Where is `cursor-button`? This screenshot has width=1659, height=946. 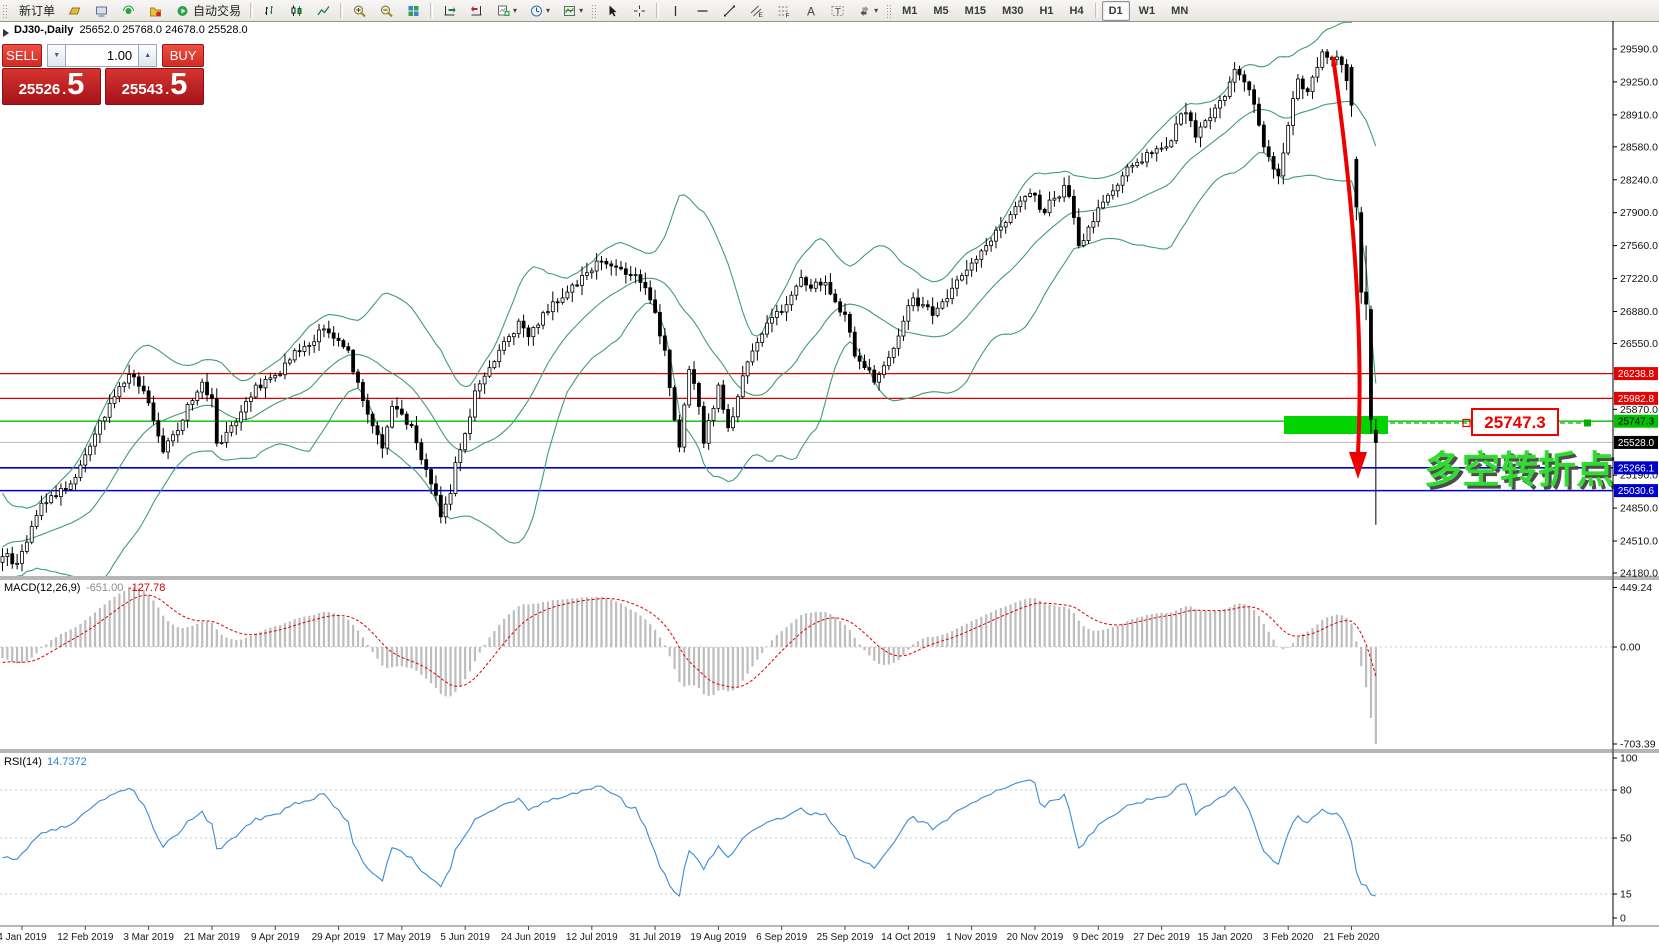
cursor-button is located at coordinates (612, 11).